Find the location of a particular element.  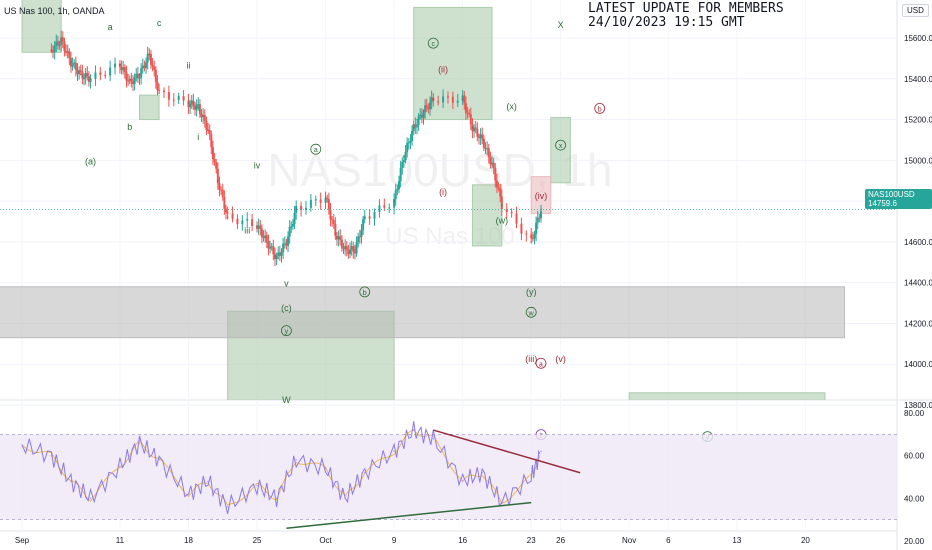

wave-label: iv is located at coordinates (257, 165).